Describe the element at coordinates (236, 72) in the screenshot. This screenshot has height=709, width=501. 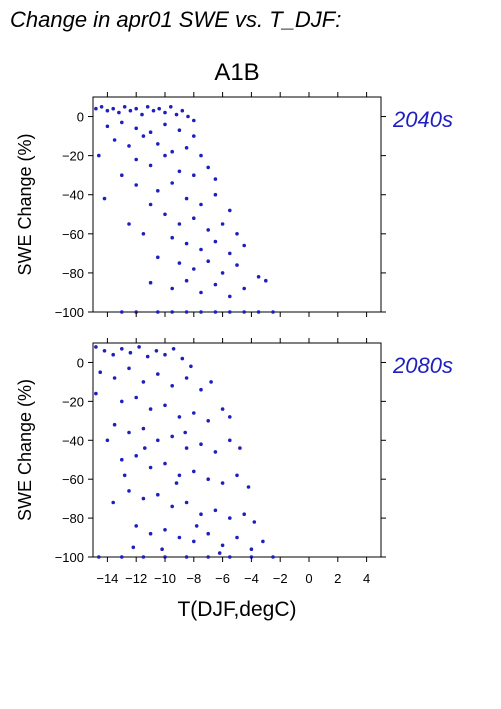
I see `scenario-title: A1B` at that location.